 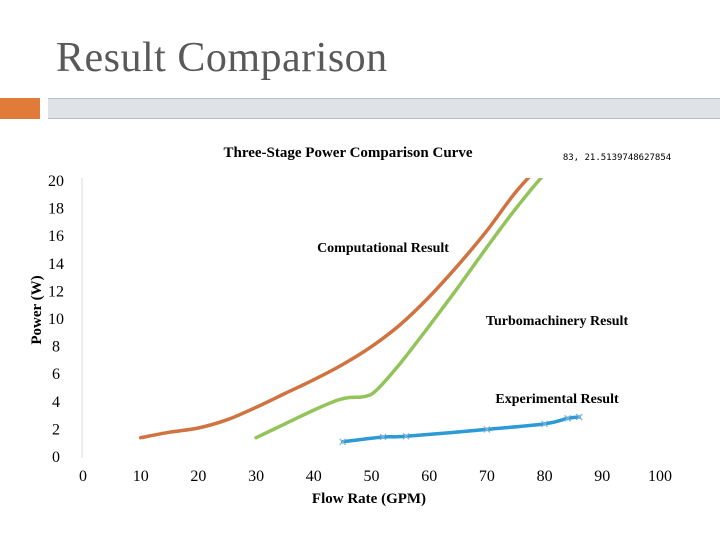 What do you see at coordinates (617, 158) in the screenshot?
I see `data-point-annotation: 83, 21.5139748627854` at bounding box center [617, 158].